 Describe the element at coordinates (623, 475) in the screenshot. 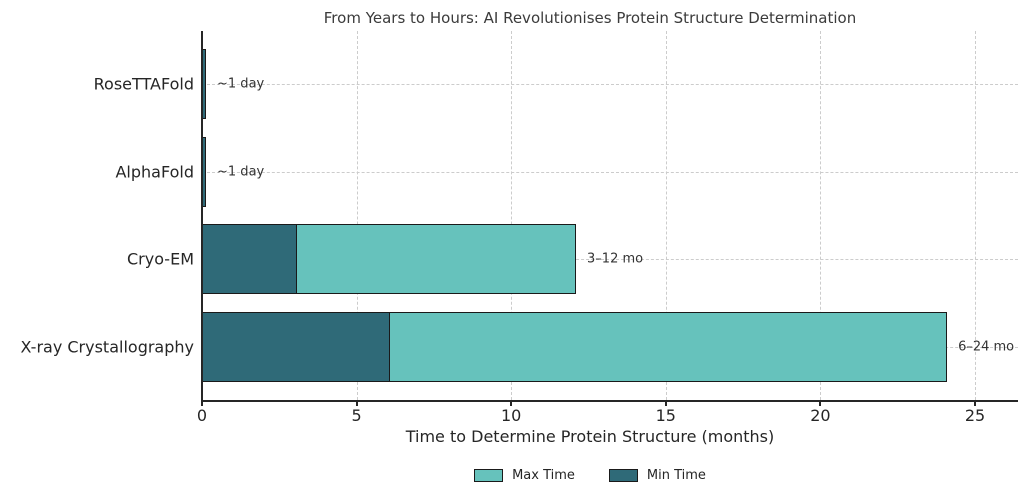

I see `min-time-swatch` at that location.